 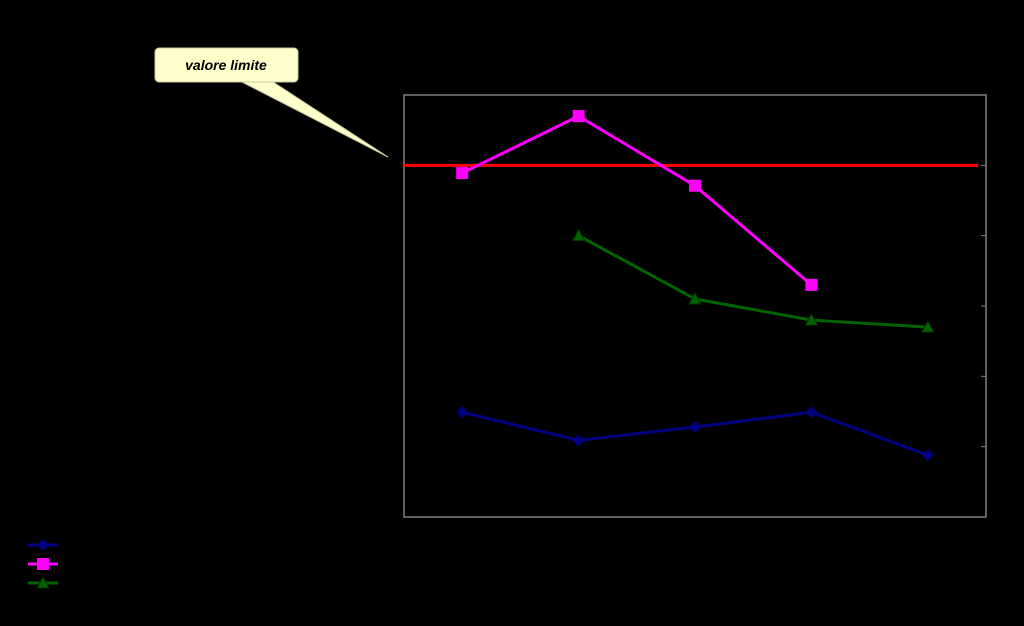 I want to click on callout-box, so click(x=226, y=65).